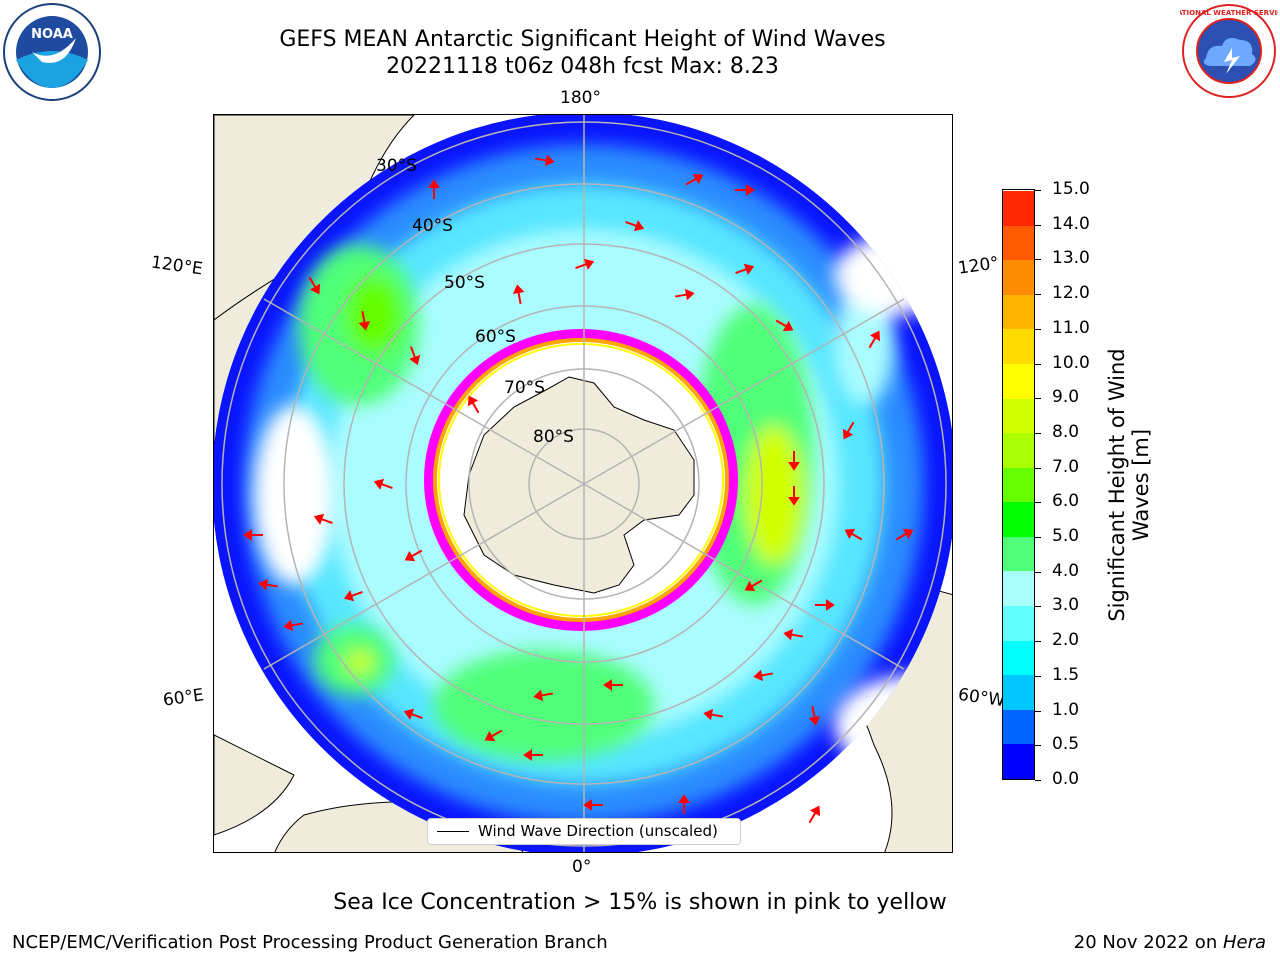  I want to click on colorbar-tick-label: 15.0, so click(1071, 189).